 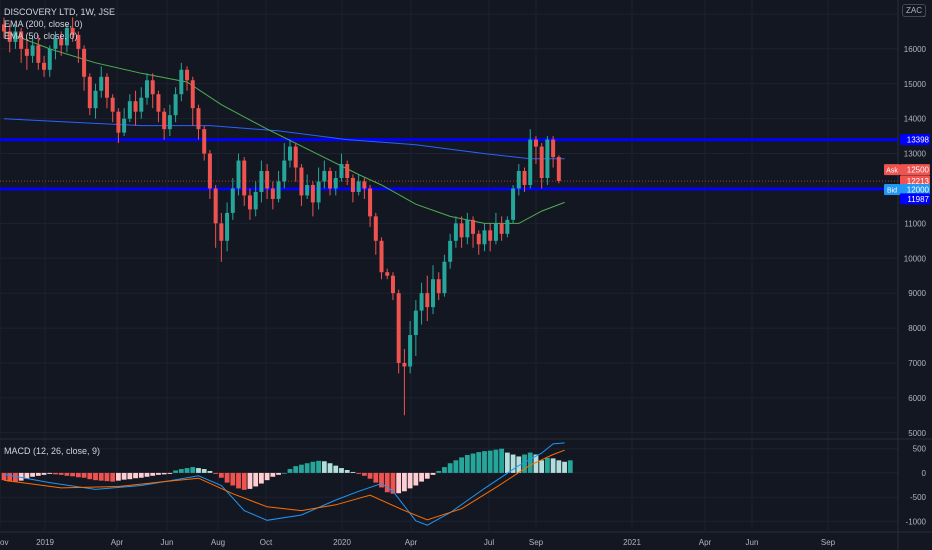 What do you see at coordinates (915, 190) in the screenshot?
I see `bid-price-label-bg` at bounding box center [915, 190].